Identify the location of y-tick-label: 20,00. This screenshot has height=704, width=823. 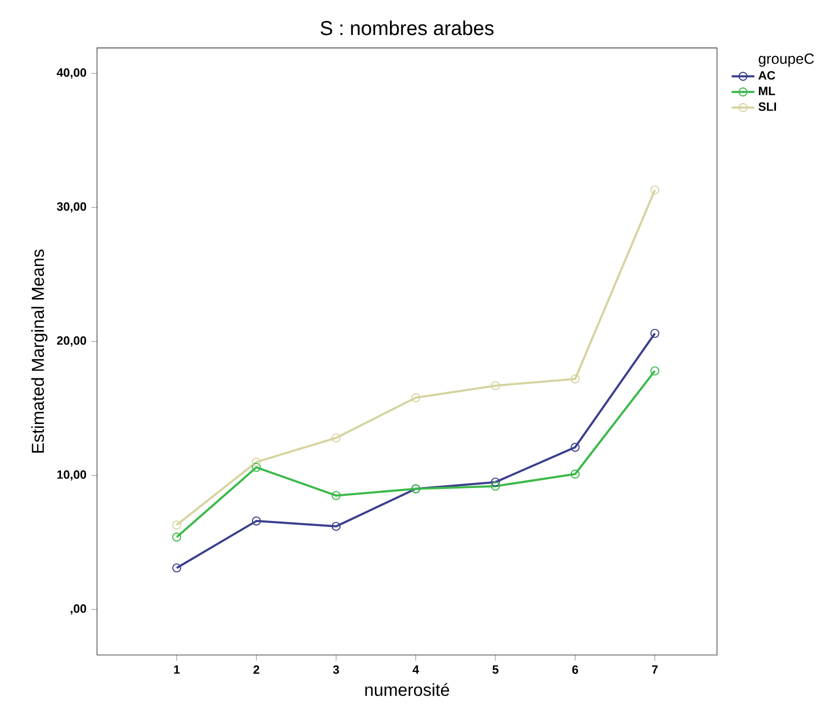
(71, 341).